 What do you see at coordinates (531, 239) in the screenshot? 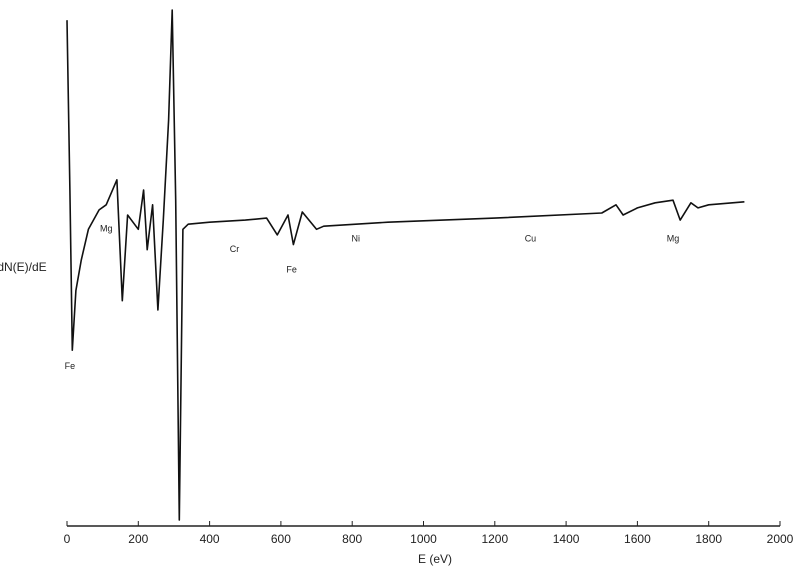
I see `peak-label: Cu` at bounding box center [531, 239].